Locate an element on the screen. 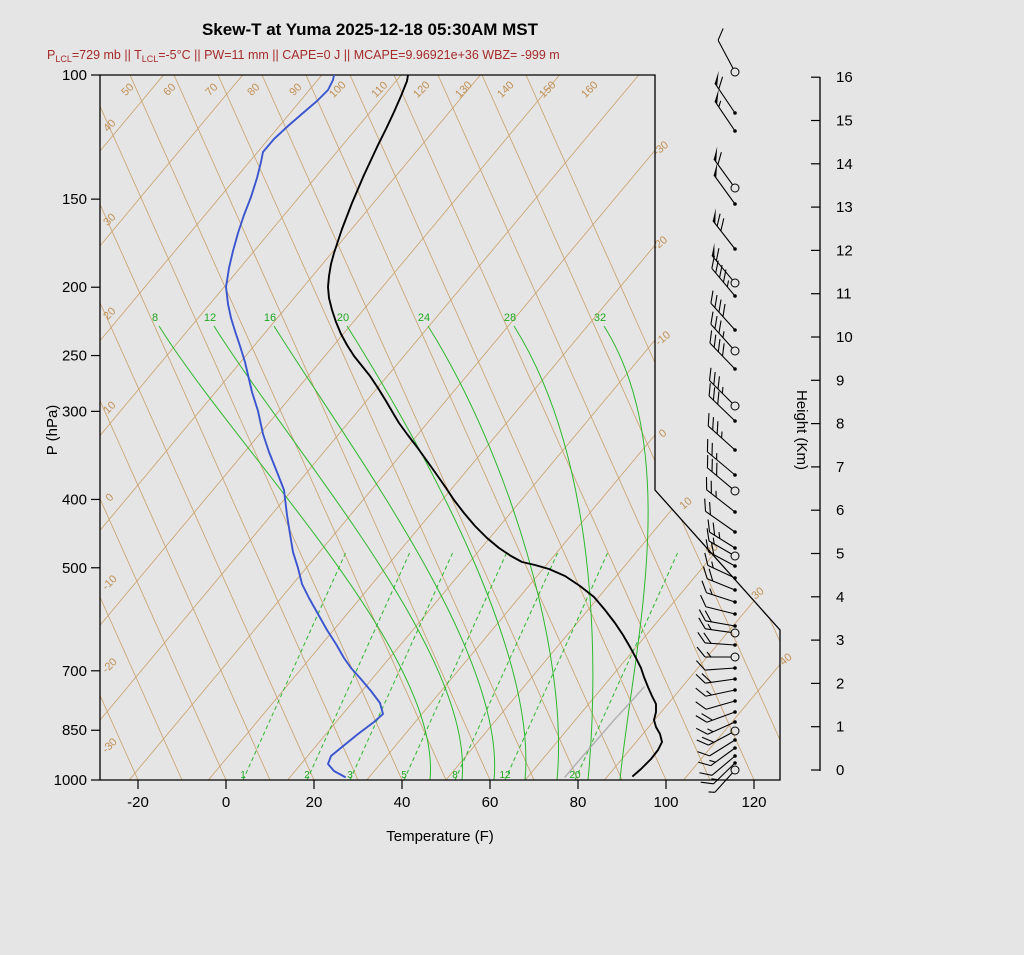 This screenshot has height=955, width=1024. pressure-tick-label: 300 is located at coordinates (74, 411).